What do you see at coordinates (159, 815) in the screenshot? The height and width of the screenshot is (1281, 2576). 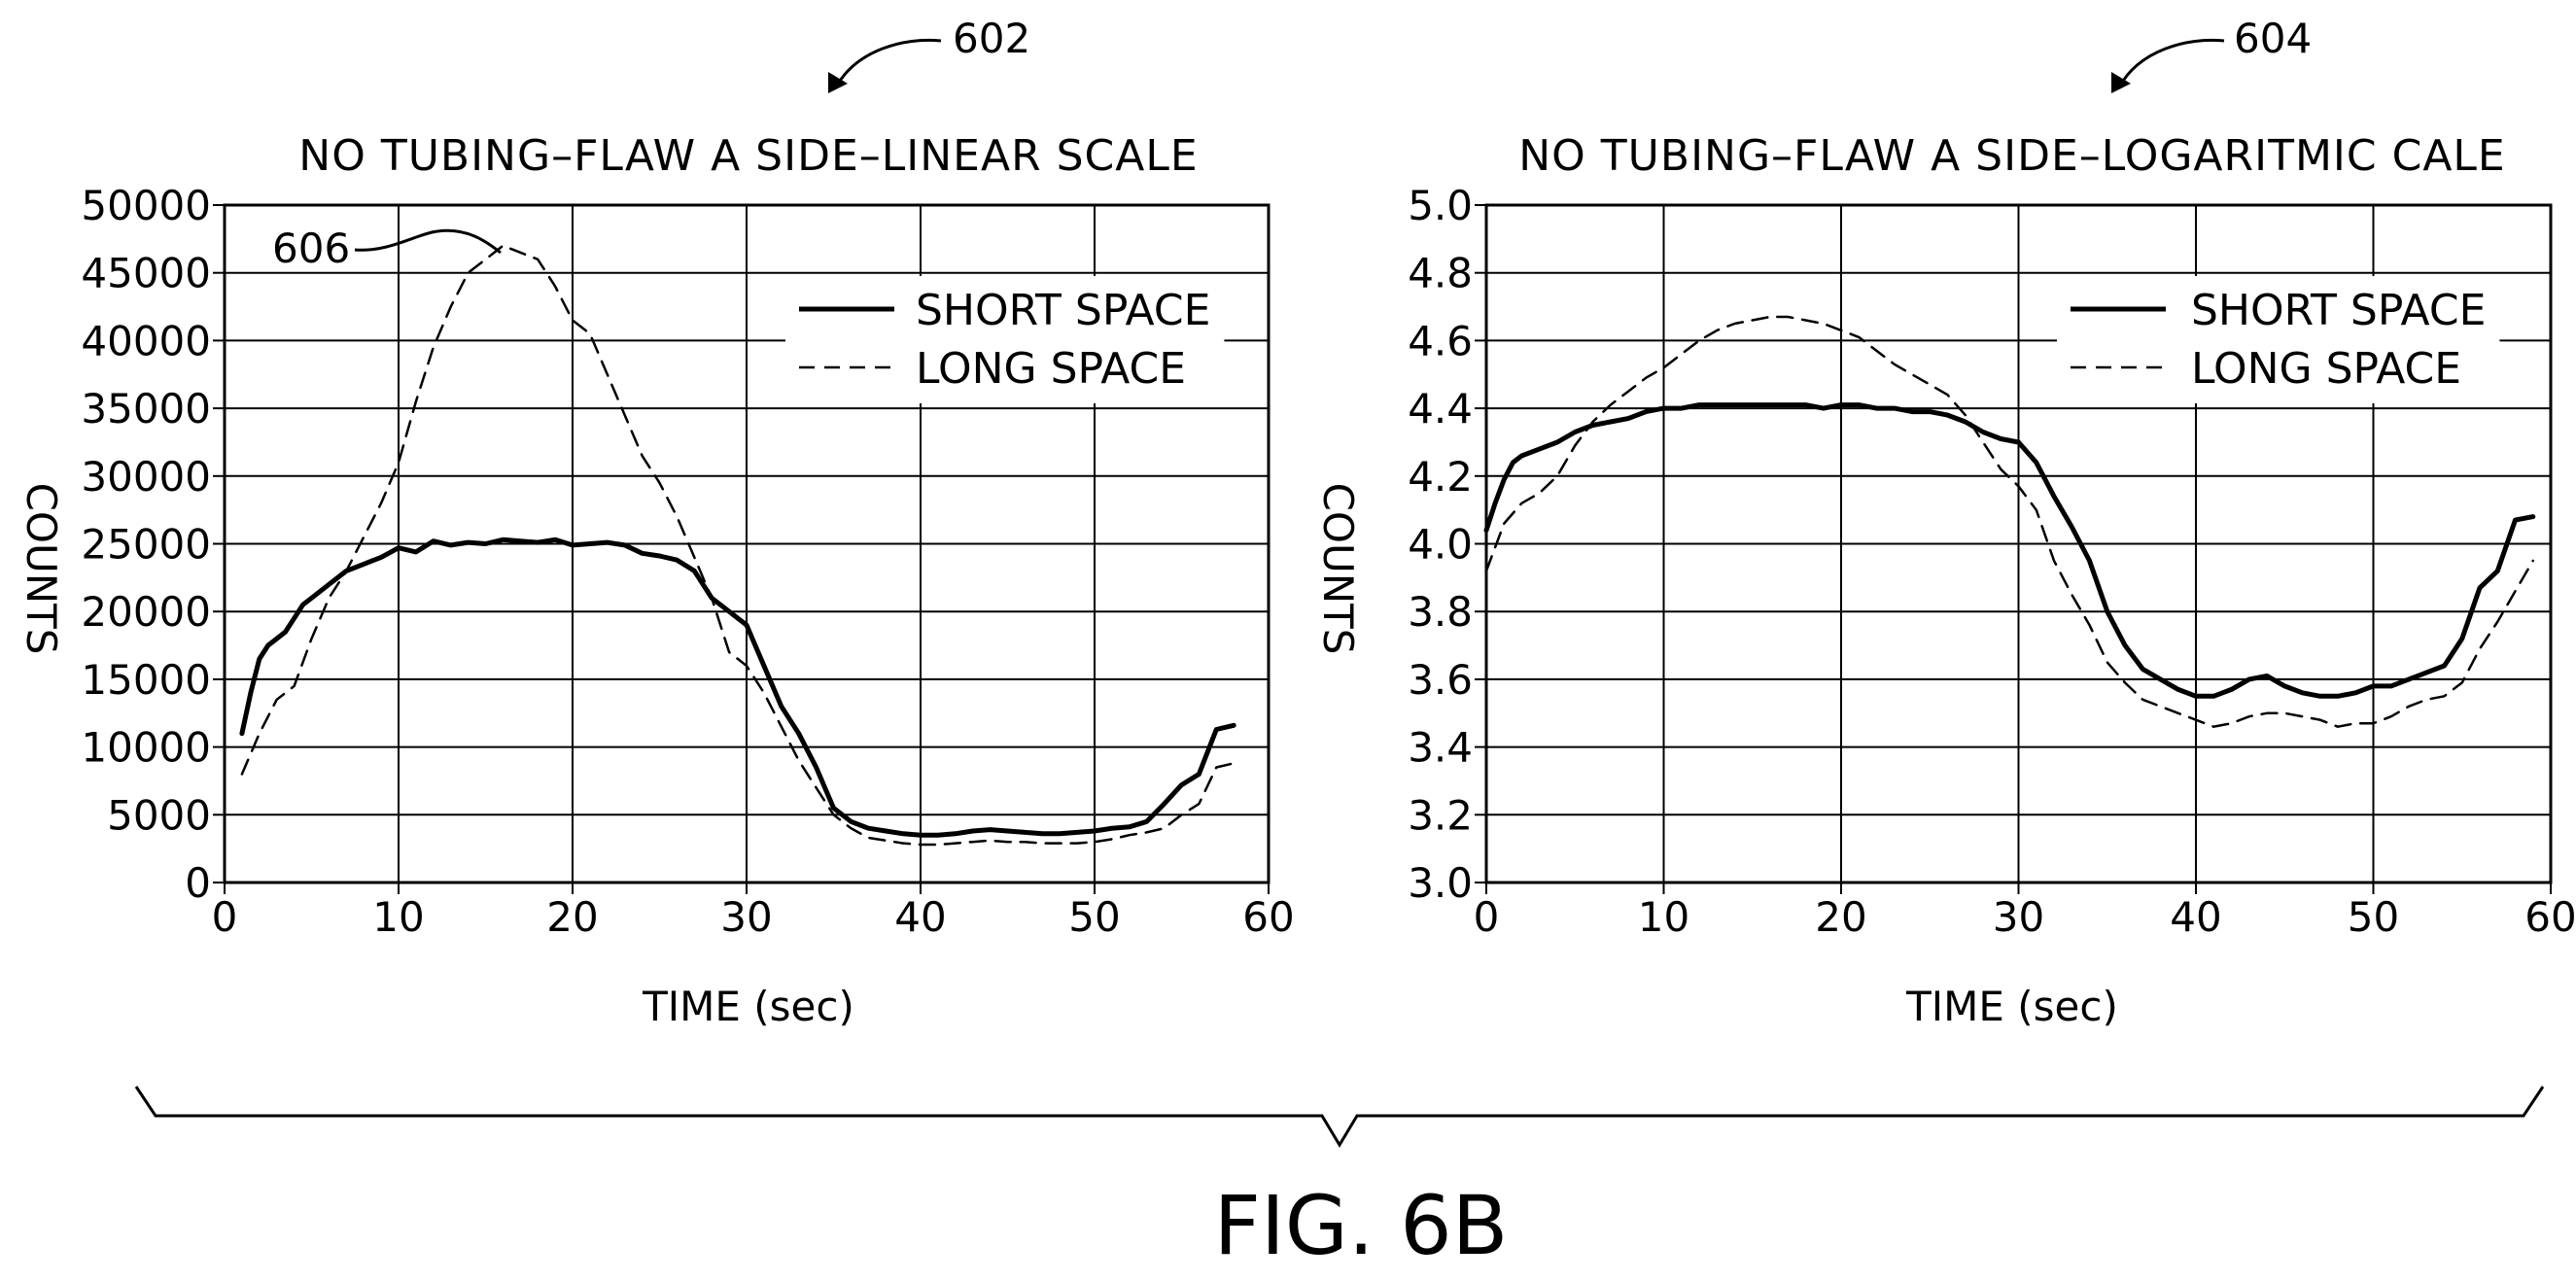 I see `y-tick-label: 5000` at bounding box center [159, 815].